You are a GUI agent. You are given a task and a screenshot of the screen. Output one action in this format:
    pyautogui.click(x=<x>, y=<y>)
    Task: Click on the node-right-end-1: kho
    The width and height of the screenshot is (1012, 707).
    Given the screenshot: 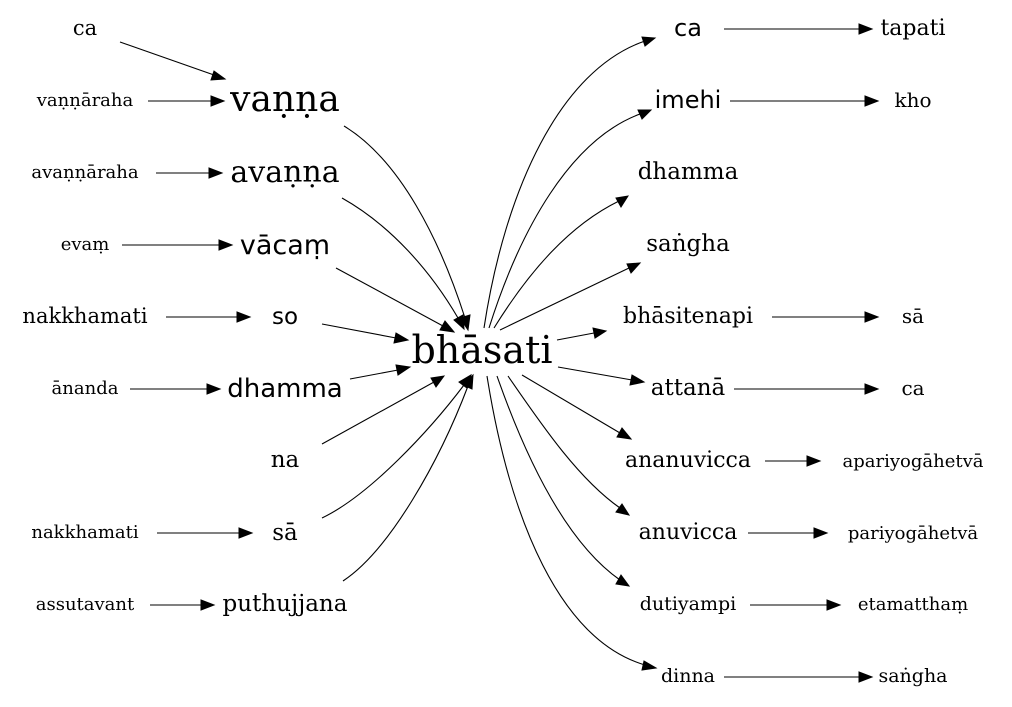 What is the action you would take?
    pyautogui.click(x=912, y=100)
    